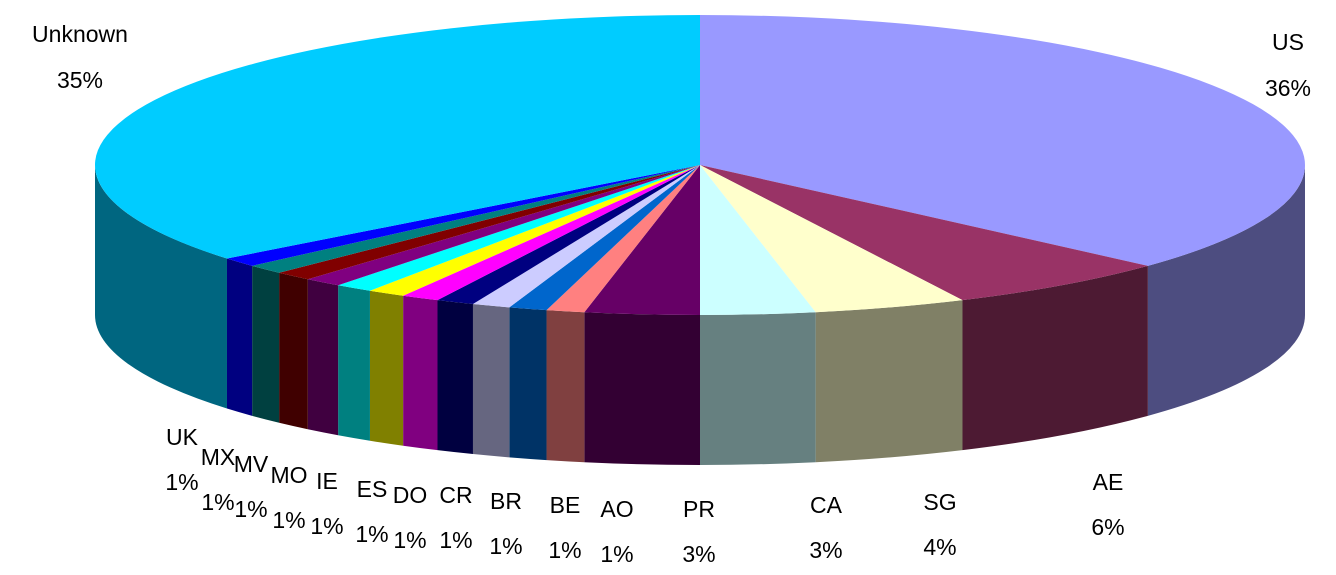 The height and width of the screenshot is (575, 1336). I want to click on side-ie, so click(354, 363).